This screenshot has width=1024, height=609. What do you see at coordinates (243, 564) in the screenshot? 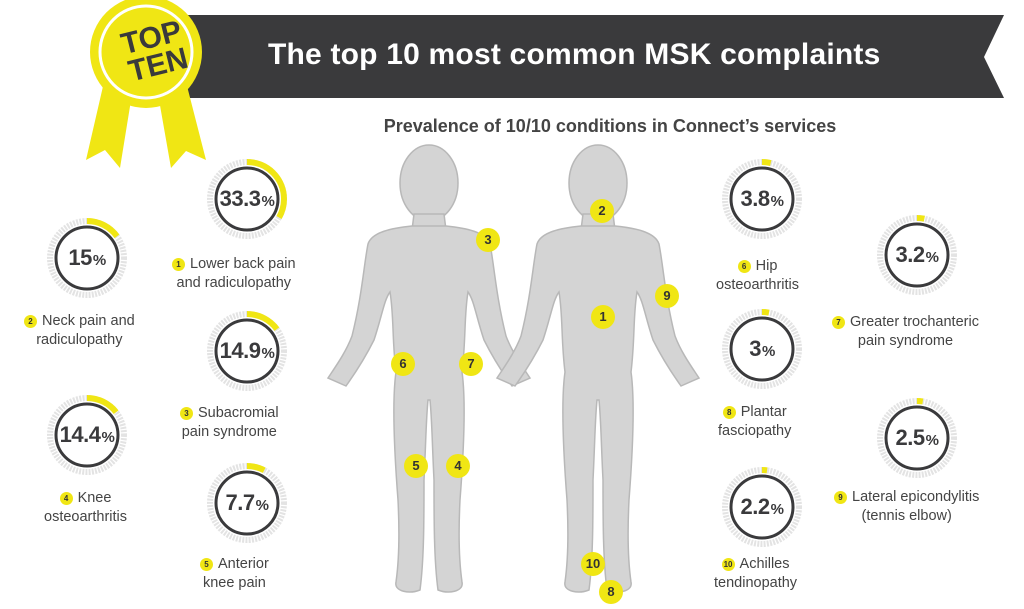
I see `condition-name-line1: Anterior` at bounding box center [243, 564].